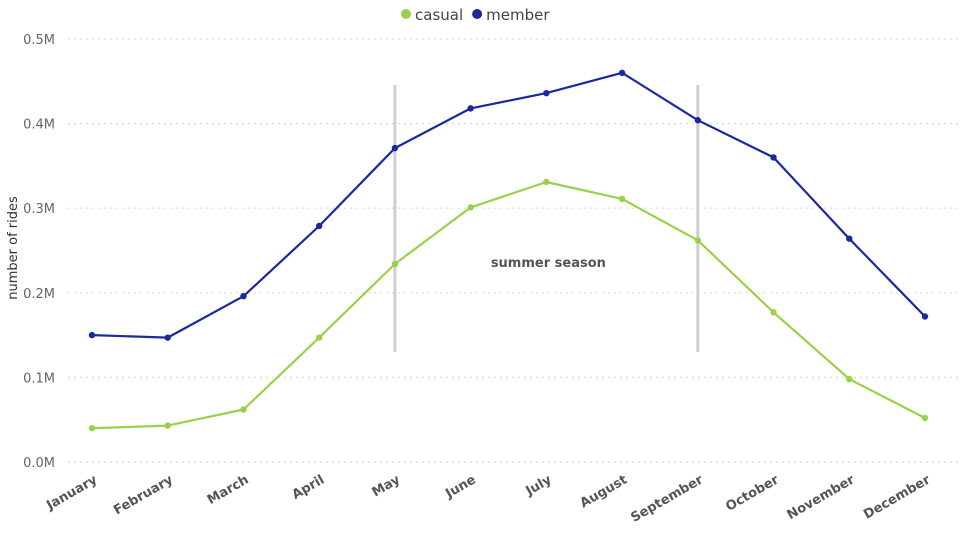  What do you see at coordinates (897, 497) in the screenshot?
I see `x-tick-label: December` at bounding box center [897, 497].